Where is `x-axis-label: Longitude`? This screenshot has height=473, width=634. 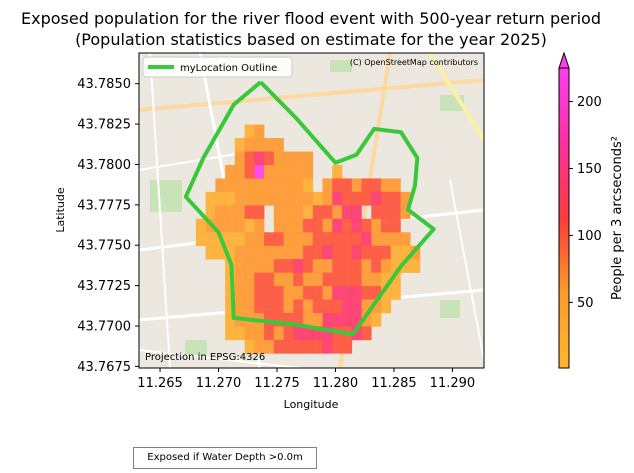 x-axis-label: Longitude is located at coordinates (311, 404).